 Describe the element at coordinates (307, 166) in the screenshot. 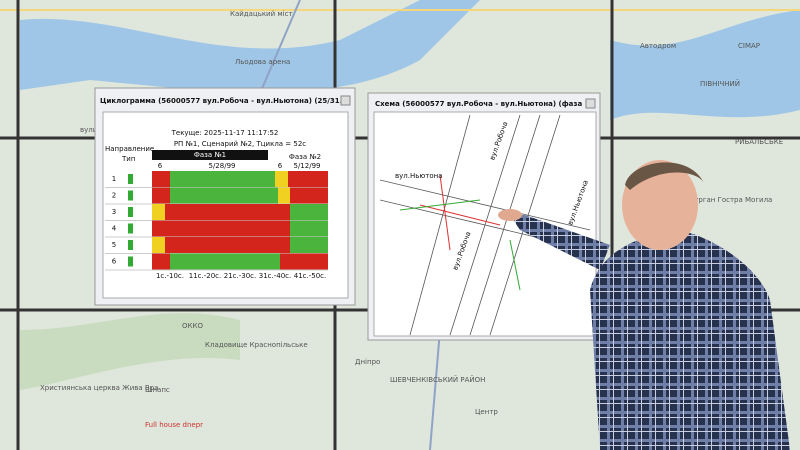

I see `phase-params: 5/12/99` at that location.